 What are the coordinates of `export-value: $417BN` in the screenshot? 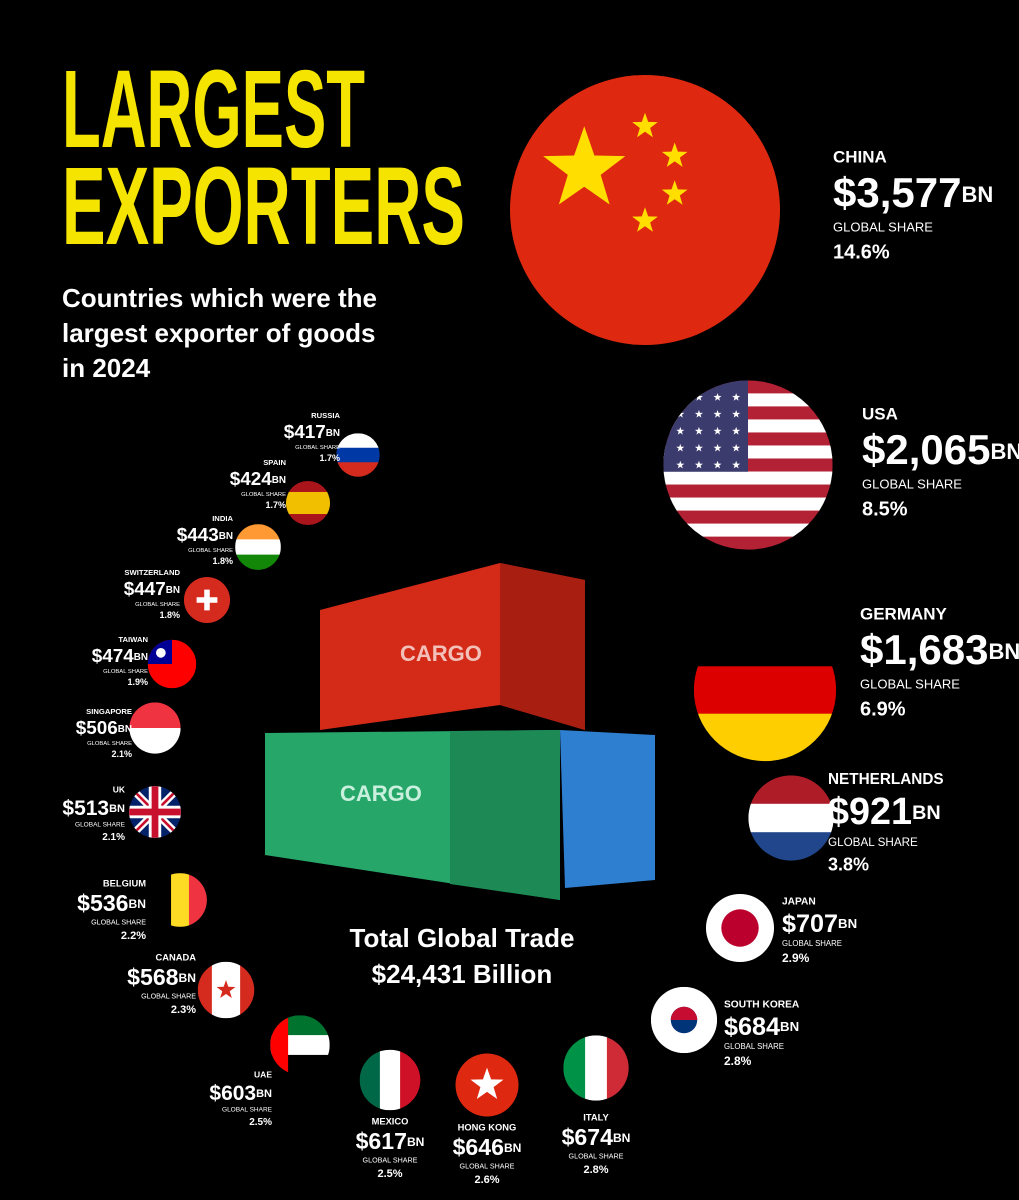 It's located at (312, 432).